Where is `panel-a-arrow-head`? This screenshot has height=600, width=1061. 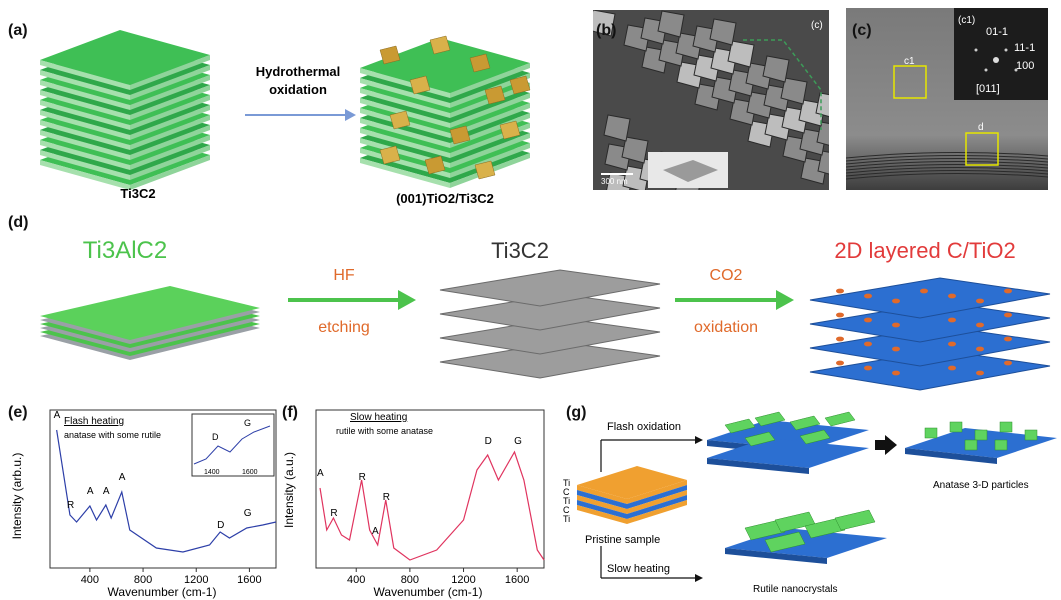 panel-a-arrow-head is located at coordinates (350, 115).